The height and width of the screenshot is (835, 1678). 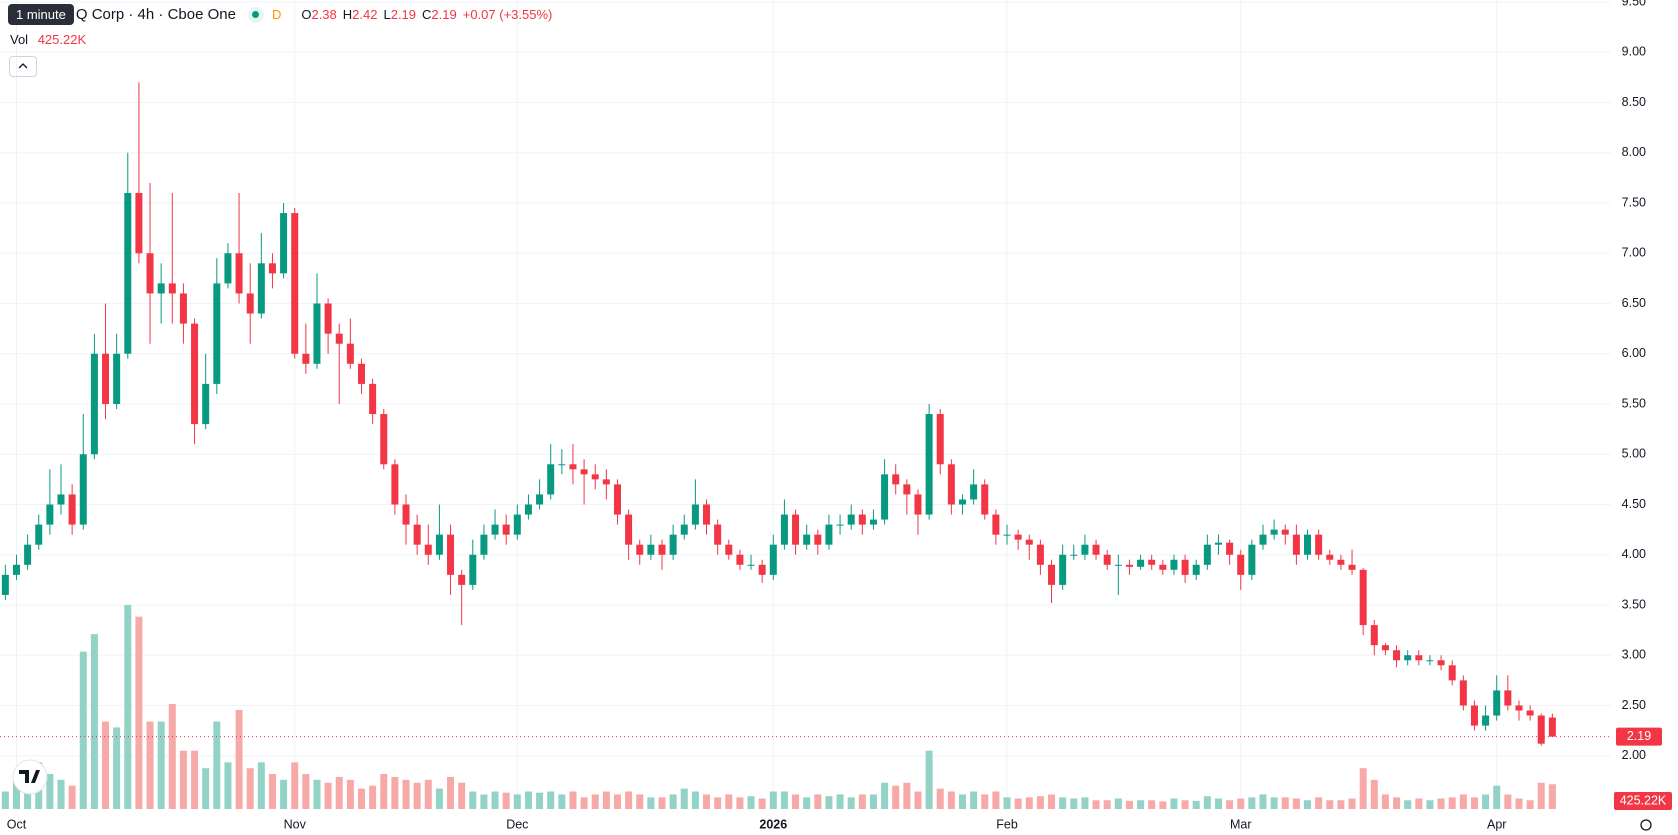 I want to click on open-value: 2.38, so click(x=324, y=14).